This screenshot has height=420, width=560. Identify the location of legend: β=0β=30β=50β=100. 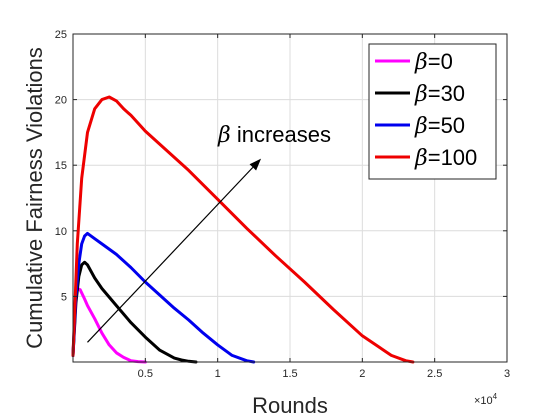
(432, 111).